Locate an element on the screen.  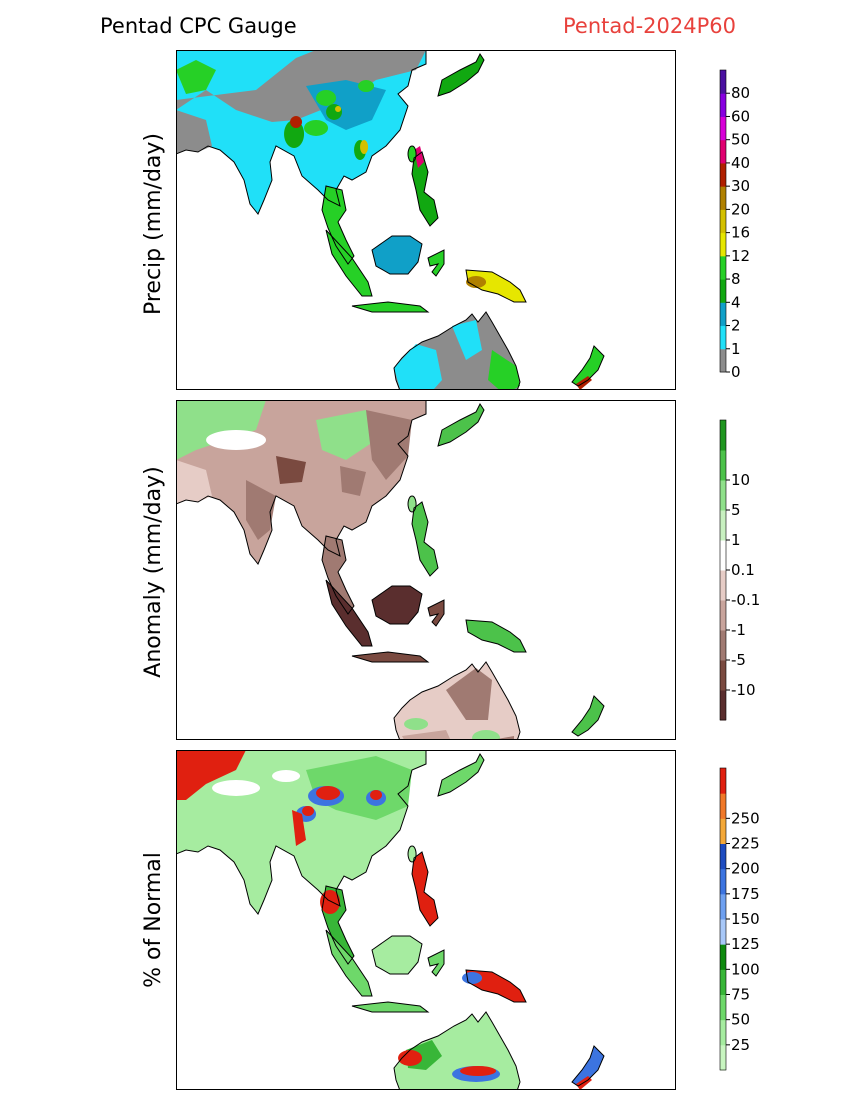
panel-percent-ylabel: % of Normal is located at coordinates (153, 920).